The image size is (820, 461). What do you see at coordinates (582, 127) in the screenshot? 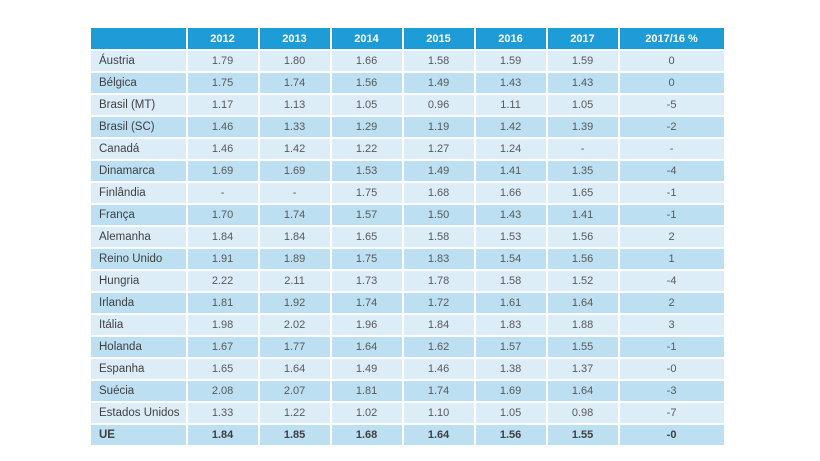
I see `value-cell: 1.39` at bounding box center [582, 127].